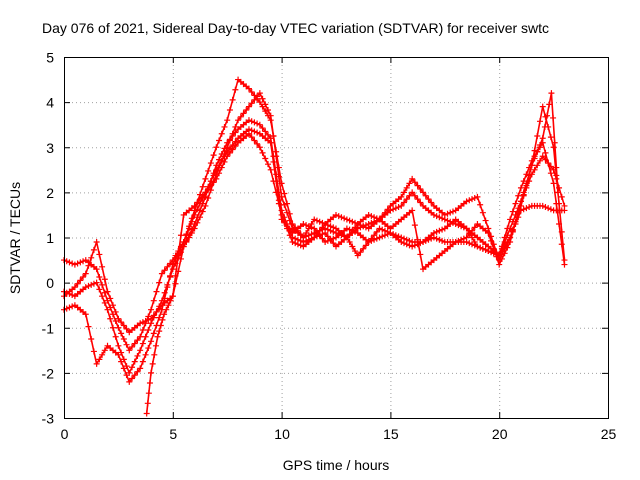  What do you see at coordinates (48, 373) in the screenshot?
I see `y-tick-label: -2` at bounding box center [48, 373].